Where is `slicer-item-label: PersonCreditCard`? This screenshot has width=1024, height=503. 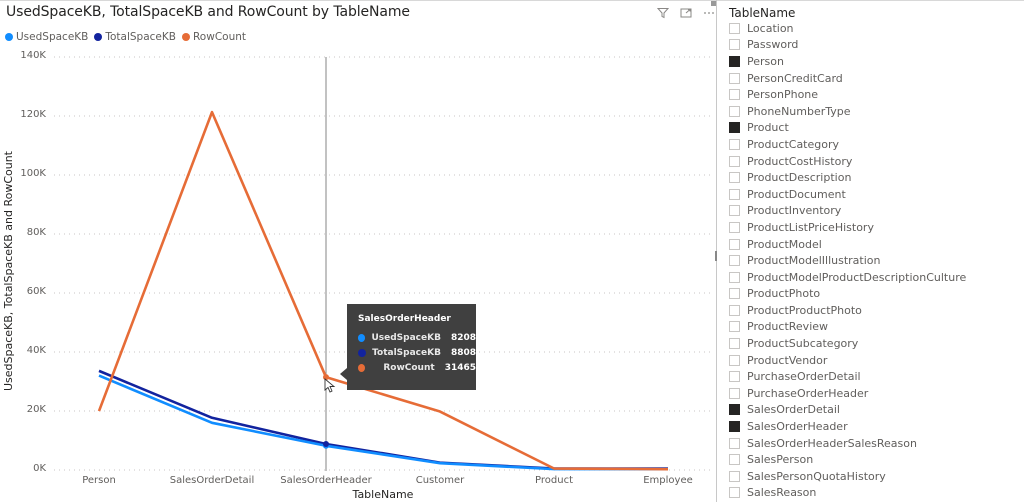
slicer-item-label: PersonCreditCard is located at coordinates (795, 78).